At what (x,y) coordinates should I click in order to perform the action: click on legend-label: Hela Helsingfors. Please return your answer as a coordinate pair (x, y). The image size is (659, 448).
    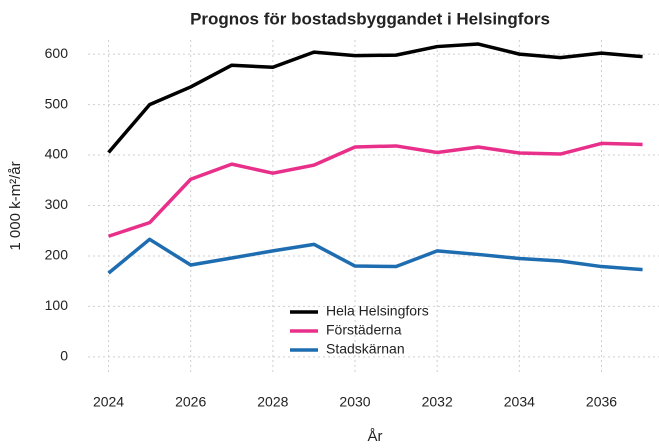
    Looking at the image, I should click on (377, 311).